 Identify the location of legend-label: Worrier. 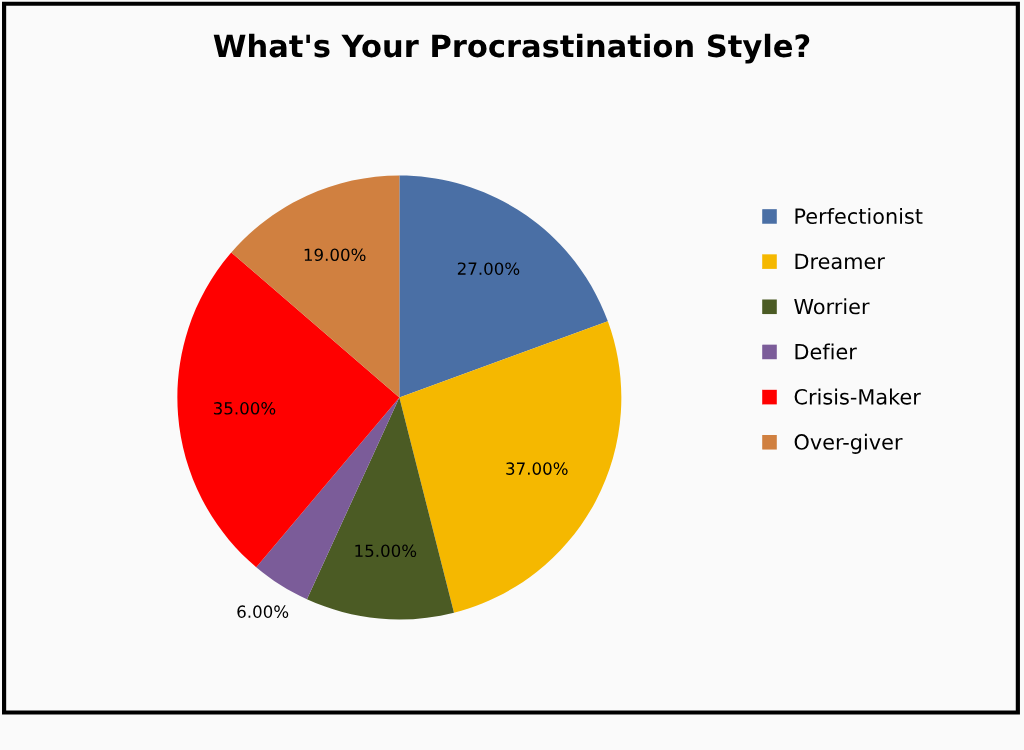
(832, 306).